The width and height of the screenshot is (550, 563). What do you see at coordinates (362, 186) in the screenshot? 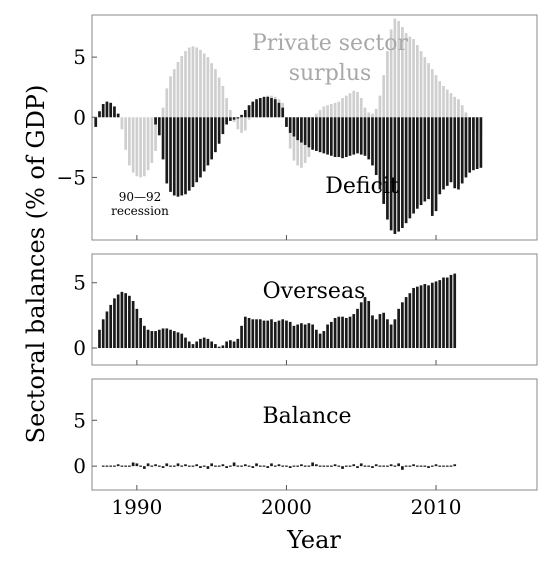
I see `annotation-deficit: Deficit` at bounding box center [362, 186].